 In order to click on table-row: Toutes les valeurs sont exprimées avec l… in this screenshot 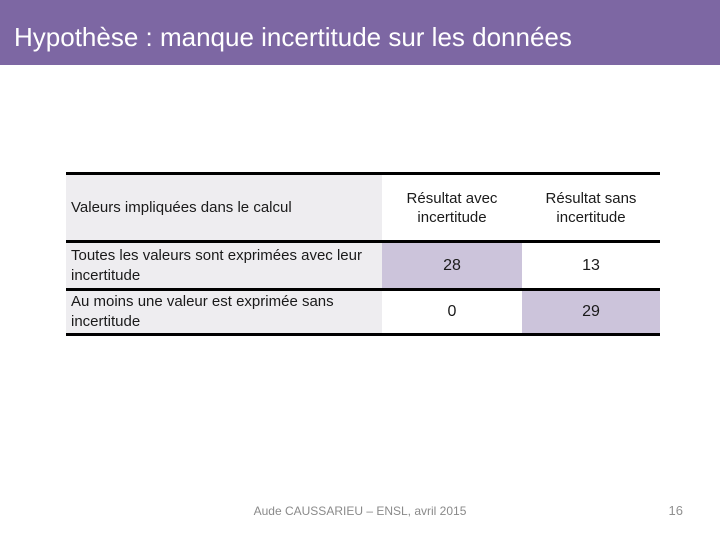, I will do `click(363, 267)`.